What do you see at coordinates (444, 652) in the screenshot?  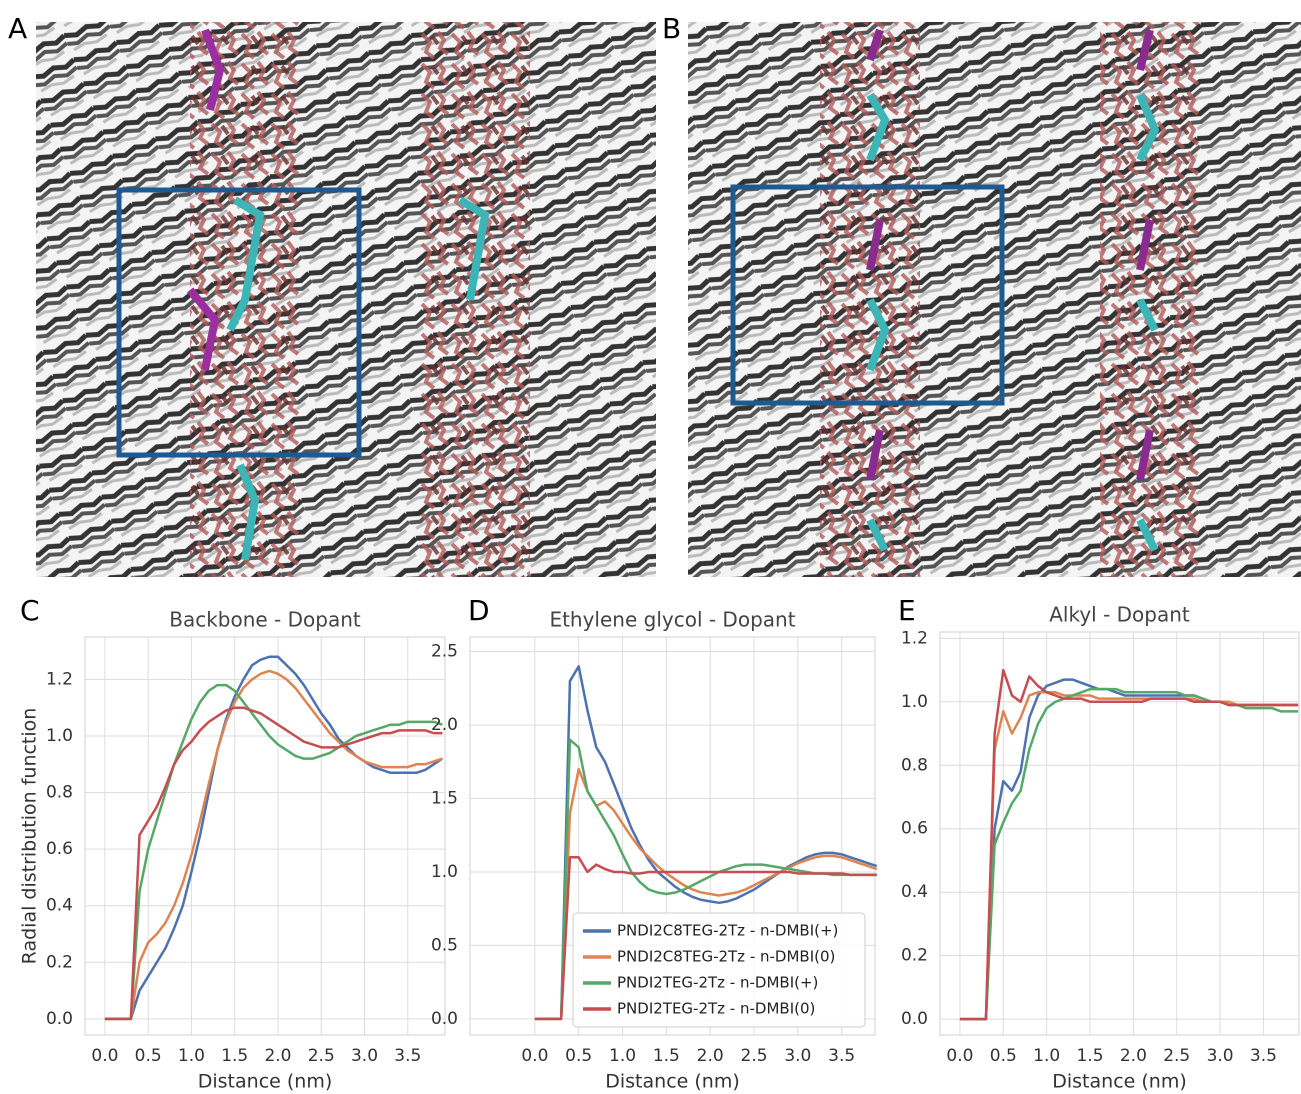 I see `y-tick-label: 2.5` at bounding box center [444, 652].